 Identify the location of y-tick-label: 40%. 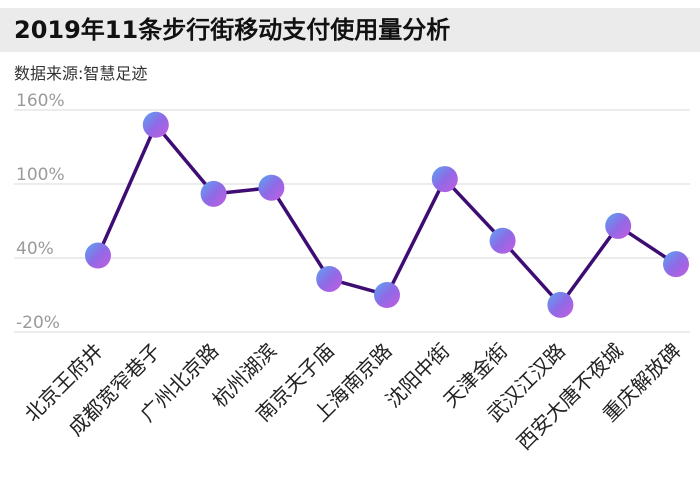
(35, 249).